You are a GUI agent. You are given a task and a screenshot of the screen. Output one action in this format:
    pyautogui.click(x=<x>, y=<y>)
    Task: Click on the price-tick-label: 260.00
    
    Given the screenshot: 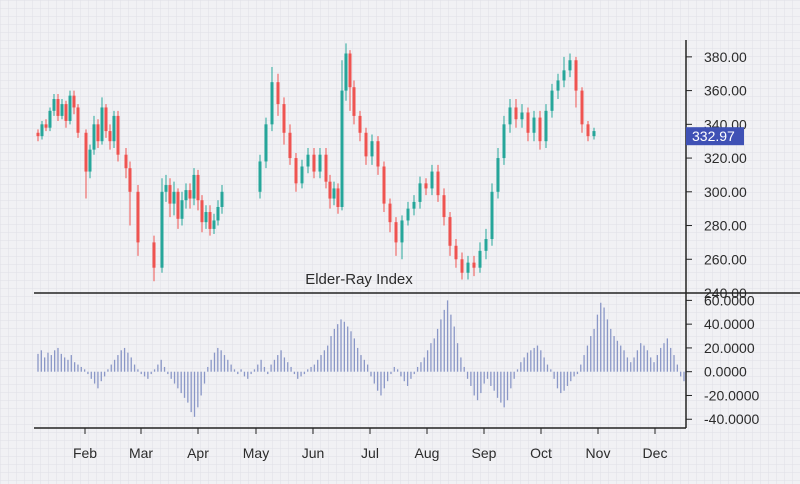 What is the action you would take?
    pyautogui.click(x=725, y=259)
    